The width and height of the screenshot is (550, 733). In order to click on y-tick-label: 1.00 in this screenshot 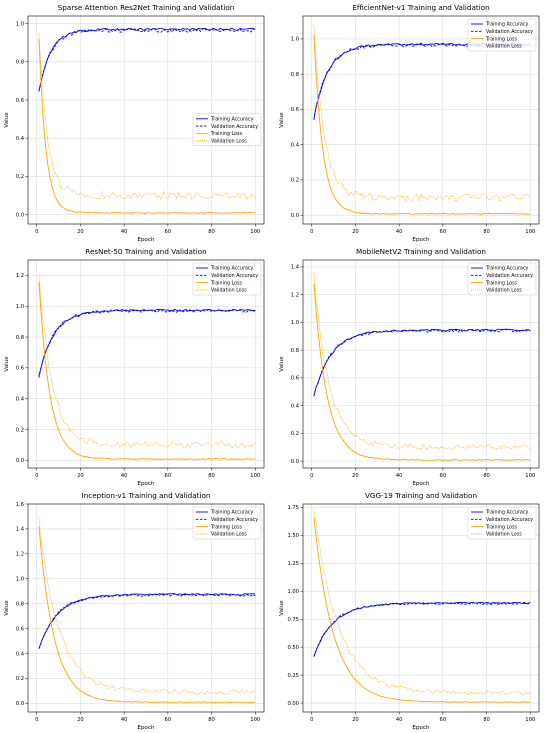, I will do `click(293, 592)`.